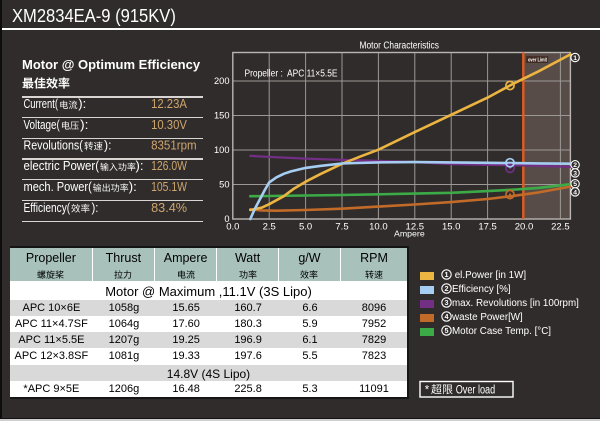  What do you see at coordinates (269, 226) in the screenshot?
I see `svg-text: 2.5` at bounding box center [269, 226].